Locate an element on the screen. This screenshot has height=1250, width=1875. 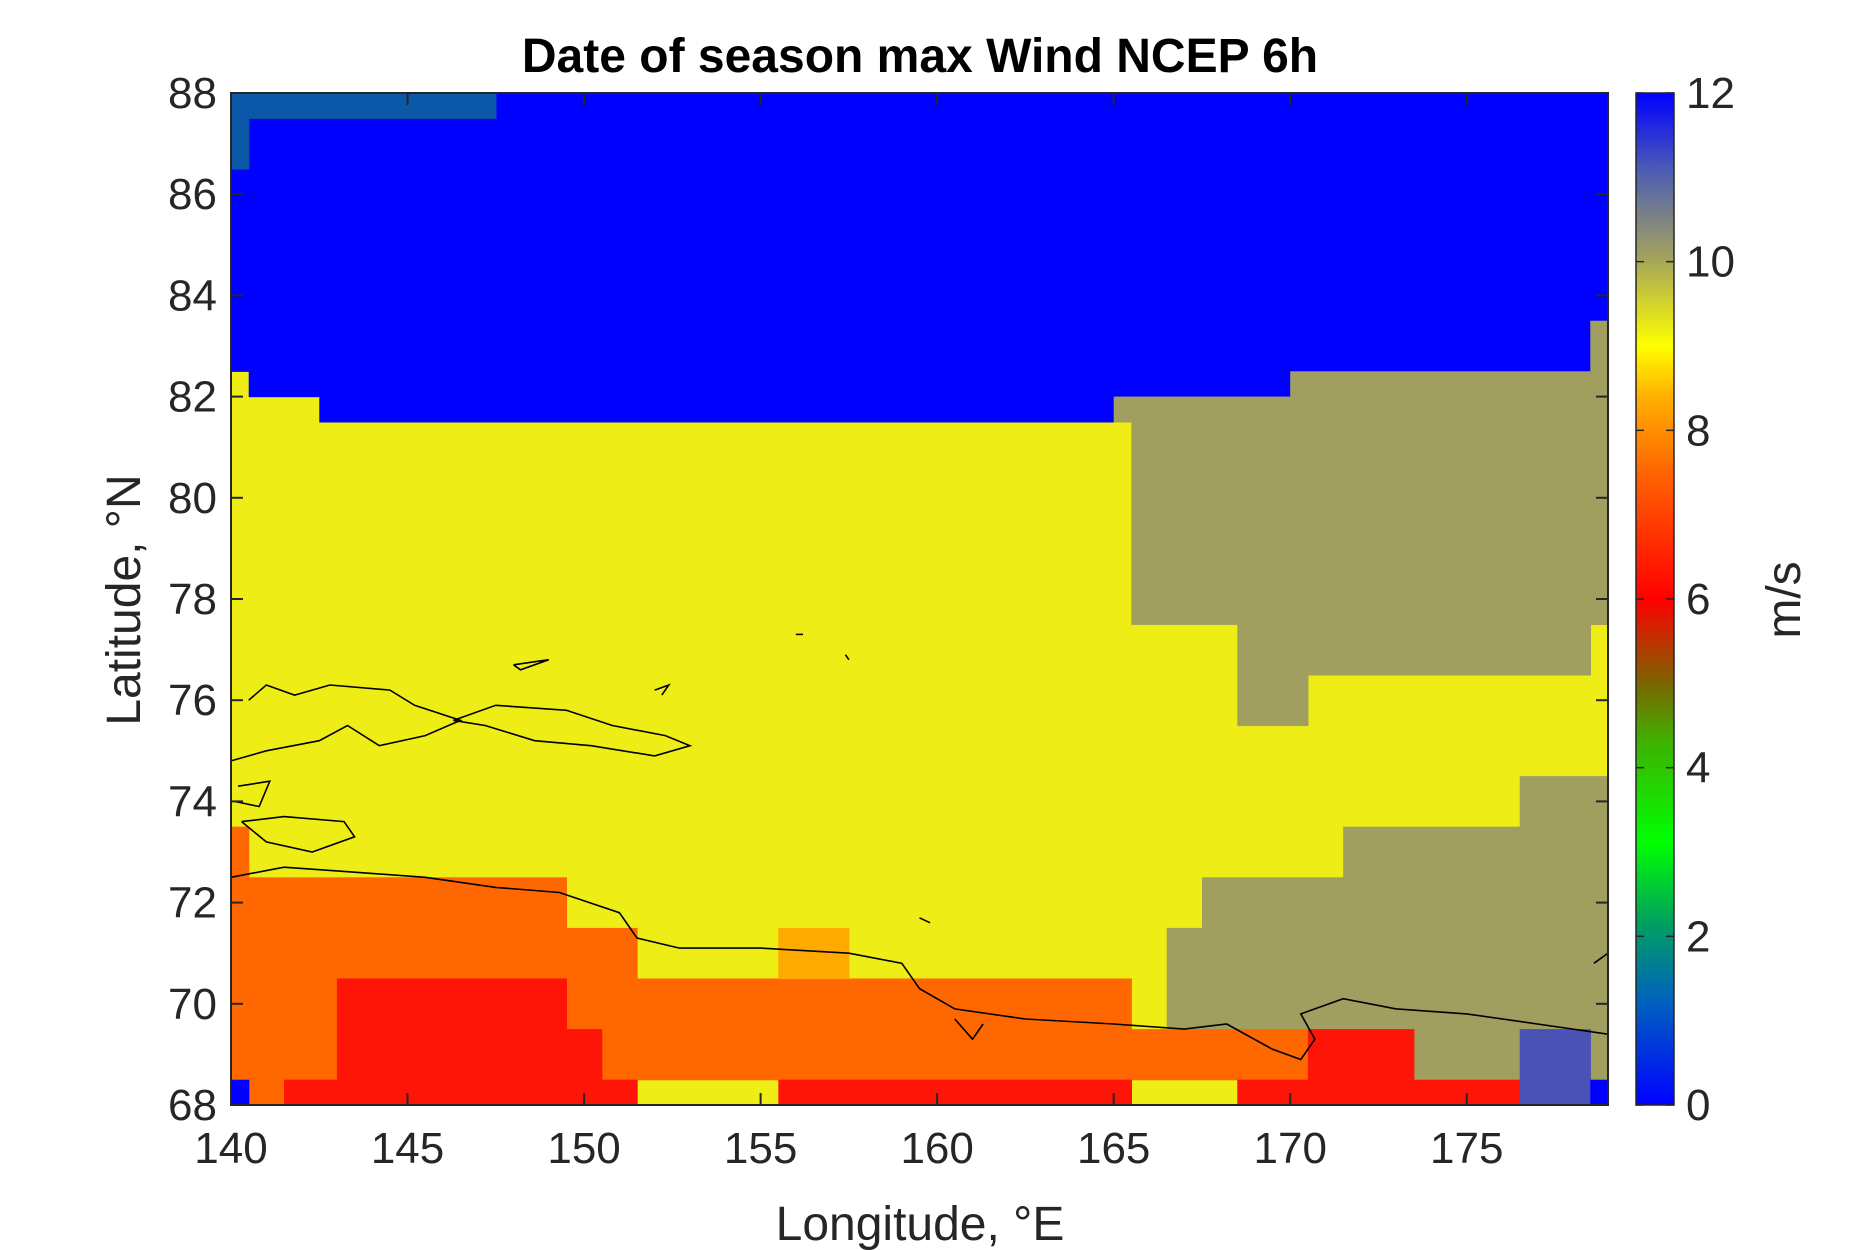
x-axis-label: Longitude, °E is located at coordinates (920, 1224).